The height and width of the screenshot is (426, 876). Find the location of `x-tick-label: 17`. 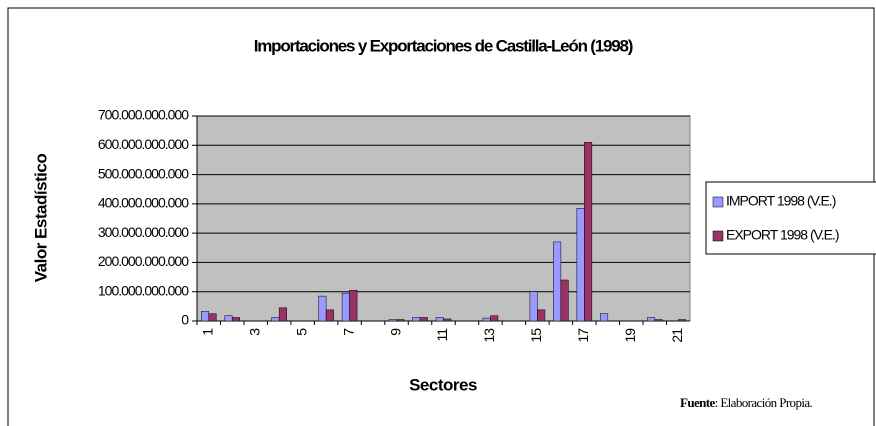

x-tick-label: 17 is located at coordinates (583, 335).